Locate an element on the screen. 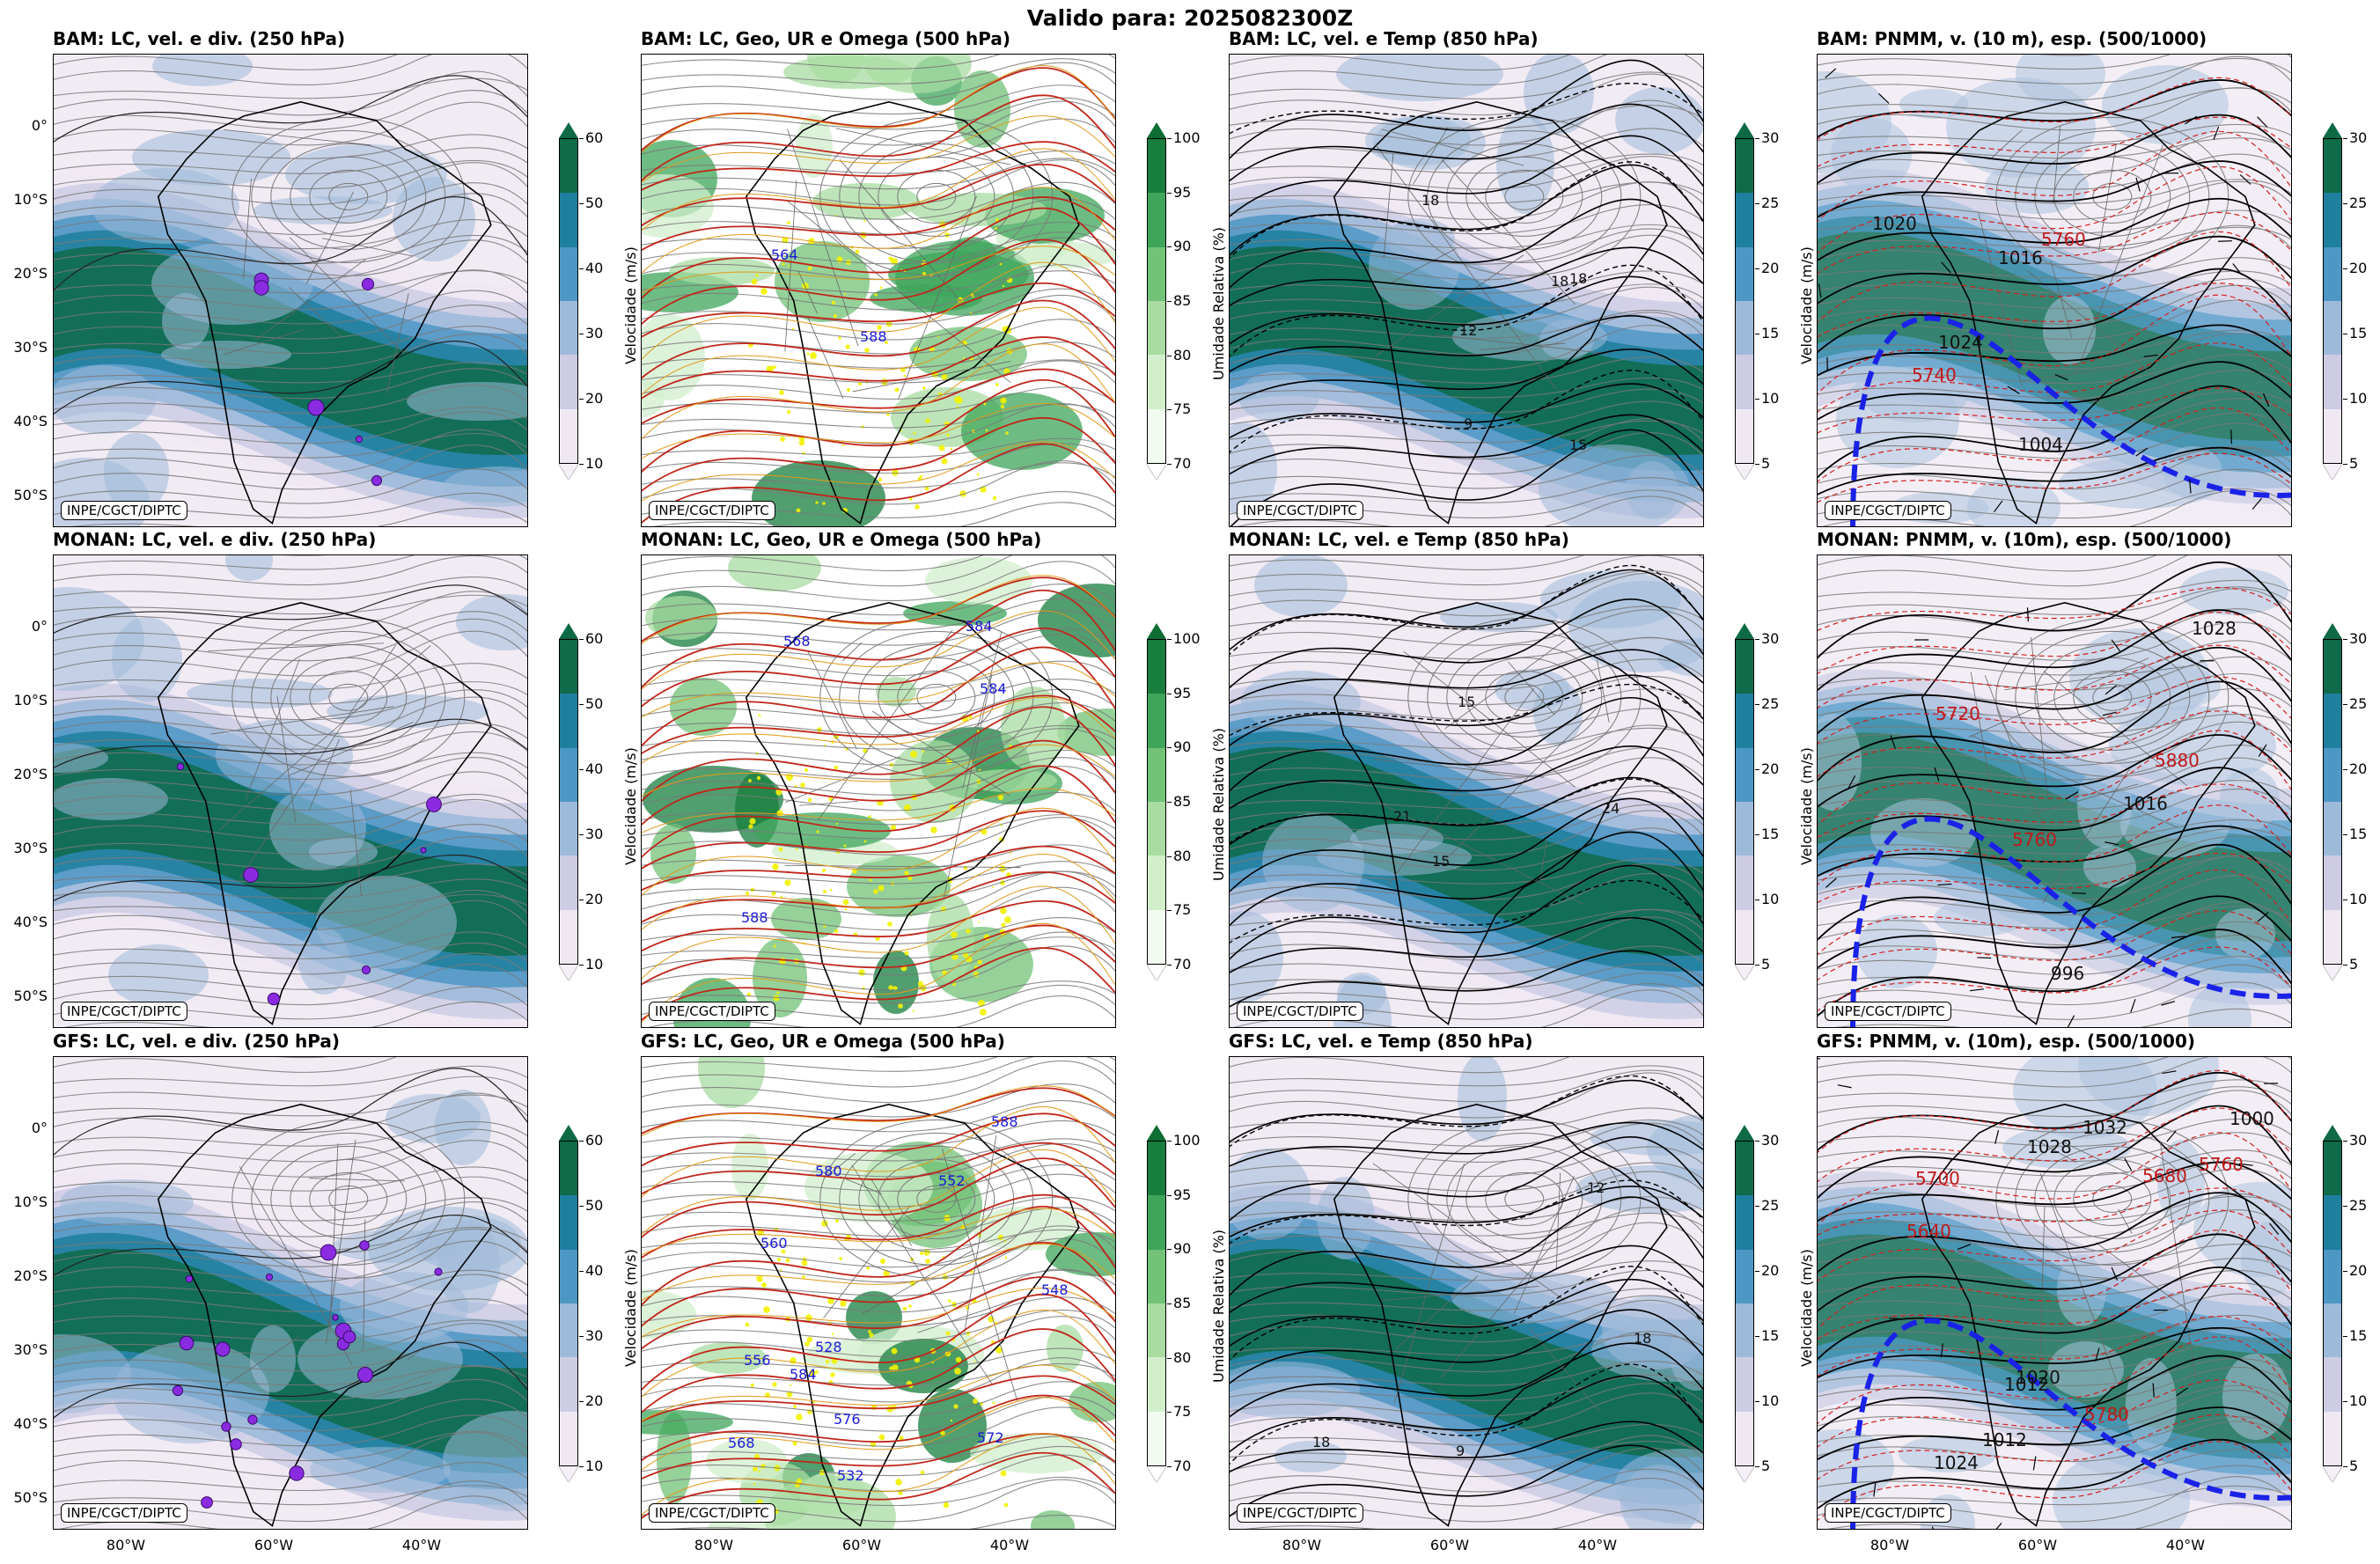  panel-title: BAM: PNMM, v. (10 m), esp. (500/1000) is located at coordinates (2012, 38).